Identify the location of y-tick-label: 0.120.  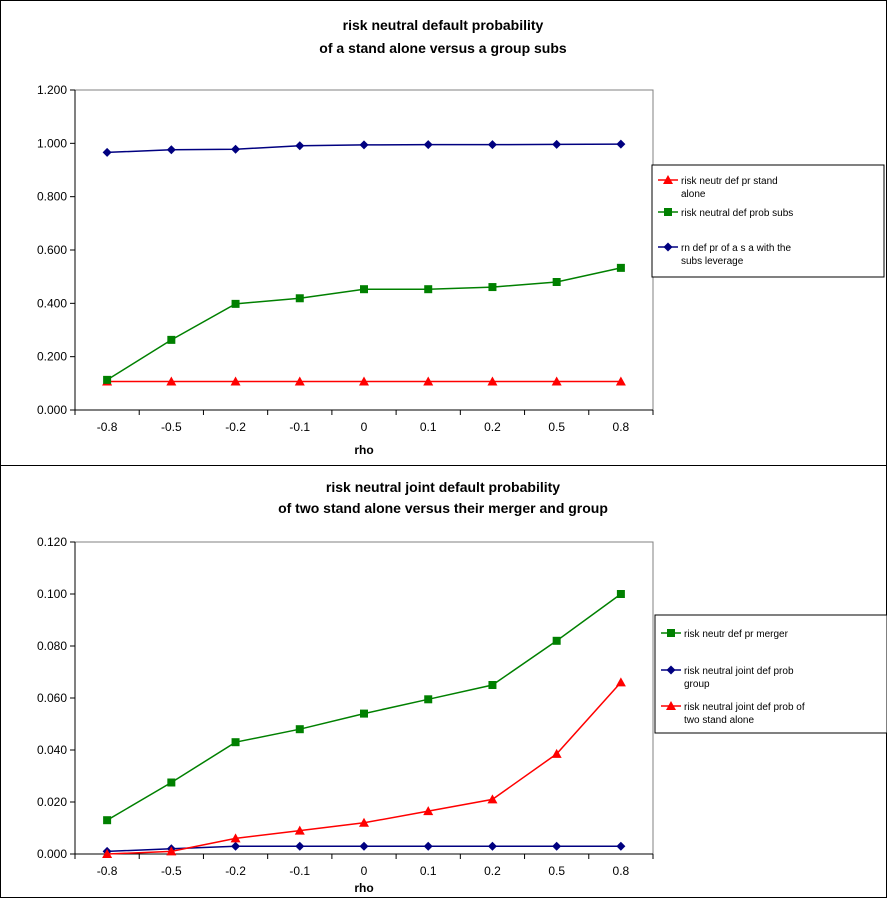
(52, 542).